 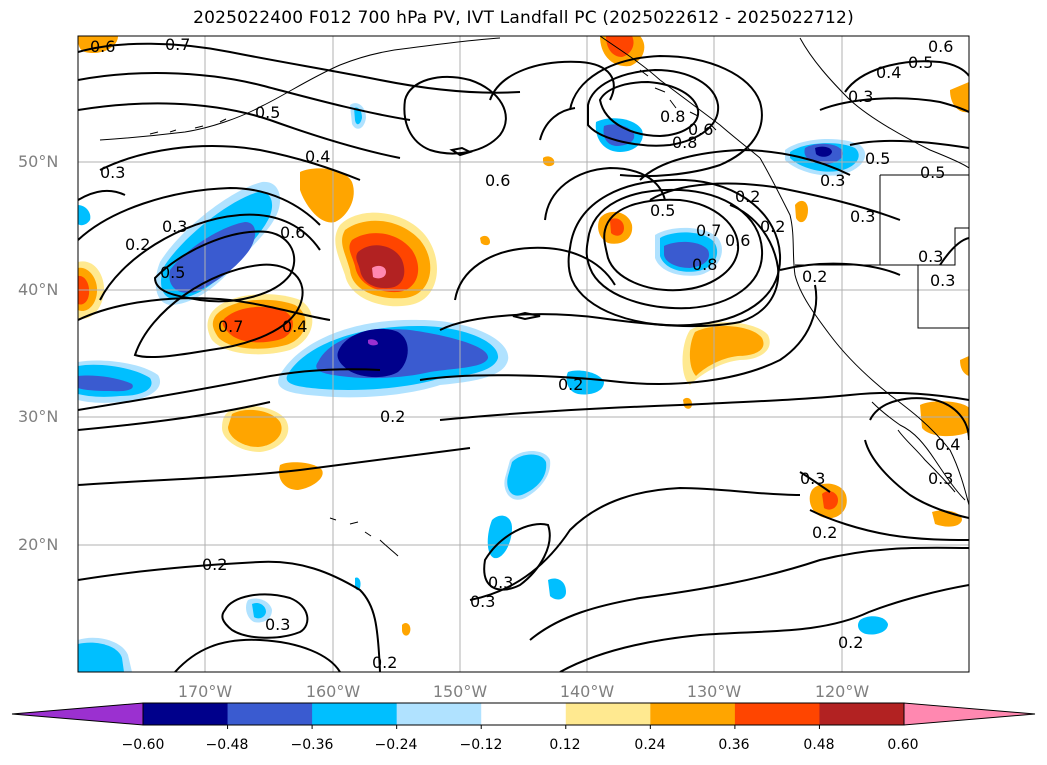 What do you see at coordinates (819, 745) in the screenshot?
I see `colorbar-tick-label: 0.48` at bounding box center [819, 745].